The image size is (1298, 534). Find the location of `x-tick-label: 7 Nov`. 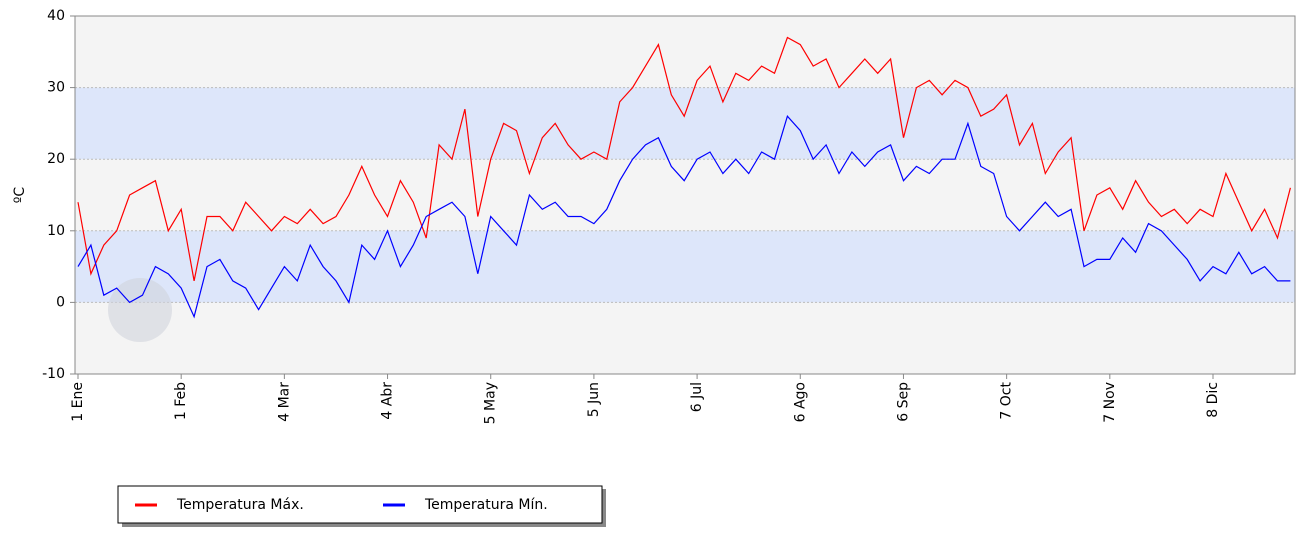

x-tick-label: 7 Nov is located at coordinates (1110, 402).